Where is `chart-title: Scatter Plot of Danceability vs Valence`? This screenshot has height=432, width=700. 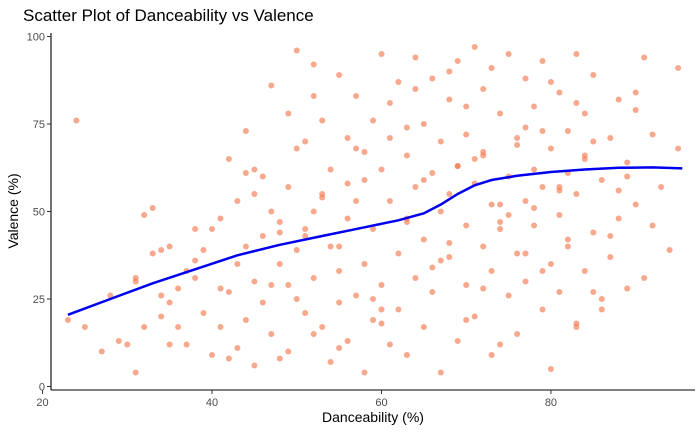 chart-title: Scatter Plot of Danceability vs Valence is located at coordinates (168, 15).